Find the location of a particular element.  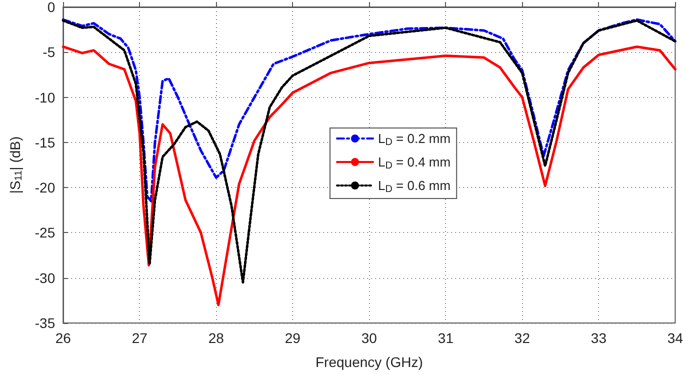

y-tick-label: -35 is located at coordinates (45, 323).